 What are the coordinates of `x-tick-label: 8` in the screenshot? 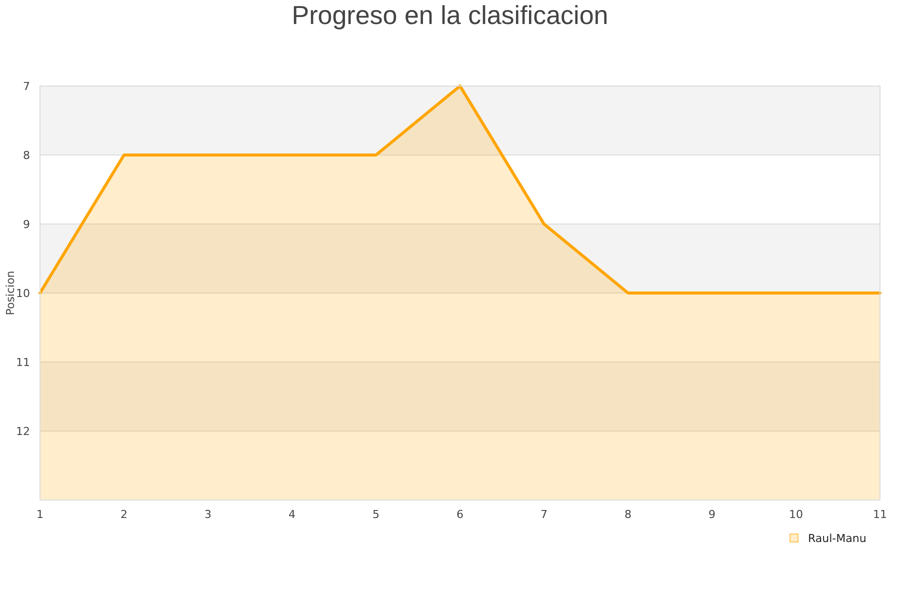 It's located at (628, 514).